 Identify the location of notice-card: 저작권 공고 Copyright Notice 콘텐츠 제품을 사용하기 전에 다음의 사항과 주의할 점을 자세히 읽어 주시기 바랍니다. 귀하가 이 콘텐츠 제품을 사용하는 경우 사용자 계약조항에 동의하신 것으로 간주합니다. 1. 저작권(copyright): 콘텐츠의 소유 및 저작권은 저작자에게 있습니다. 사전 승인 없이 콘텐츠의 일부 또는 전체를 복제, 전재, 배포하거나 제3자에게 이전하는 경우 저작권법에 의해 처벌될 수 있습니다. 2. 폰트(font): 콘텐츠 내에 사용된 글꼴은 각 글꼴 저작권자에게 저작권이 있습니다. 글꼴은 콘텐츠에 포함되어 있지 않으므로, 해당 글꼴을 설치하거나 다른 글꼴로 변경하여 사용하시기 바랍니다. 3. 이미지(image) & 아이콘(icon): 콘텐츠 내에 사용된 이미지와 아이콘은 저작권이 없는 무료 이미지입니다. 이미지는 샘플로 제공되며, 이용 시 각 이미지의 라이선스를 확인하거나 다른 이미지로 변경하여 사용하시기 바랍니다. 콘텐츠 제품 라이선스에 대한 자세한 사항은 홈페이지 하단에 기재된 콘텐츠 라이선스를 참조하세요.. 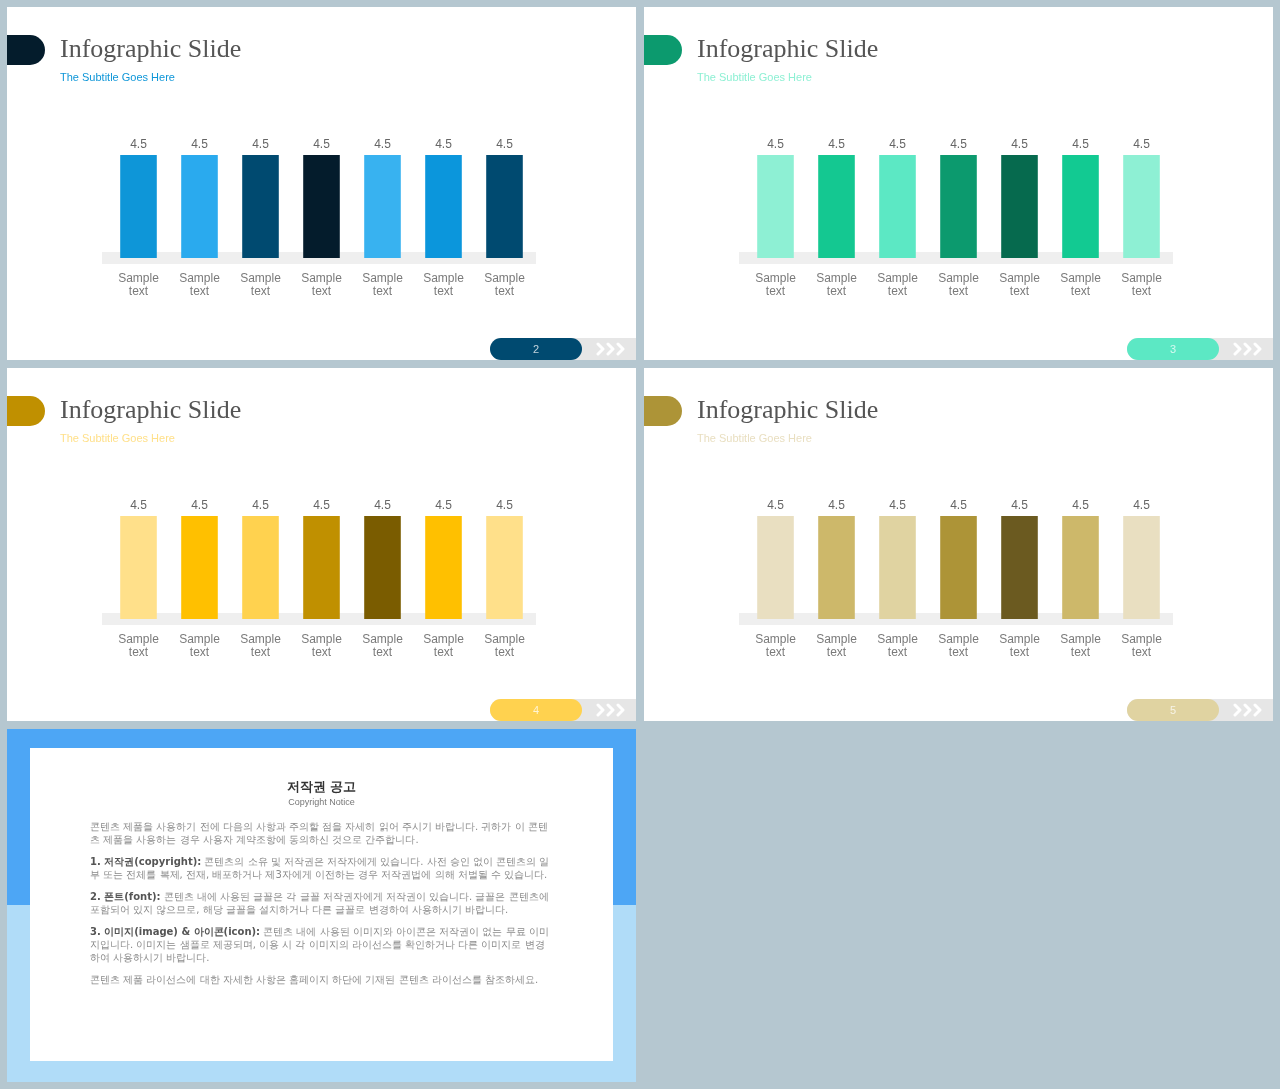
(321, 904).